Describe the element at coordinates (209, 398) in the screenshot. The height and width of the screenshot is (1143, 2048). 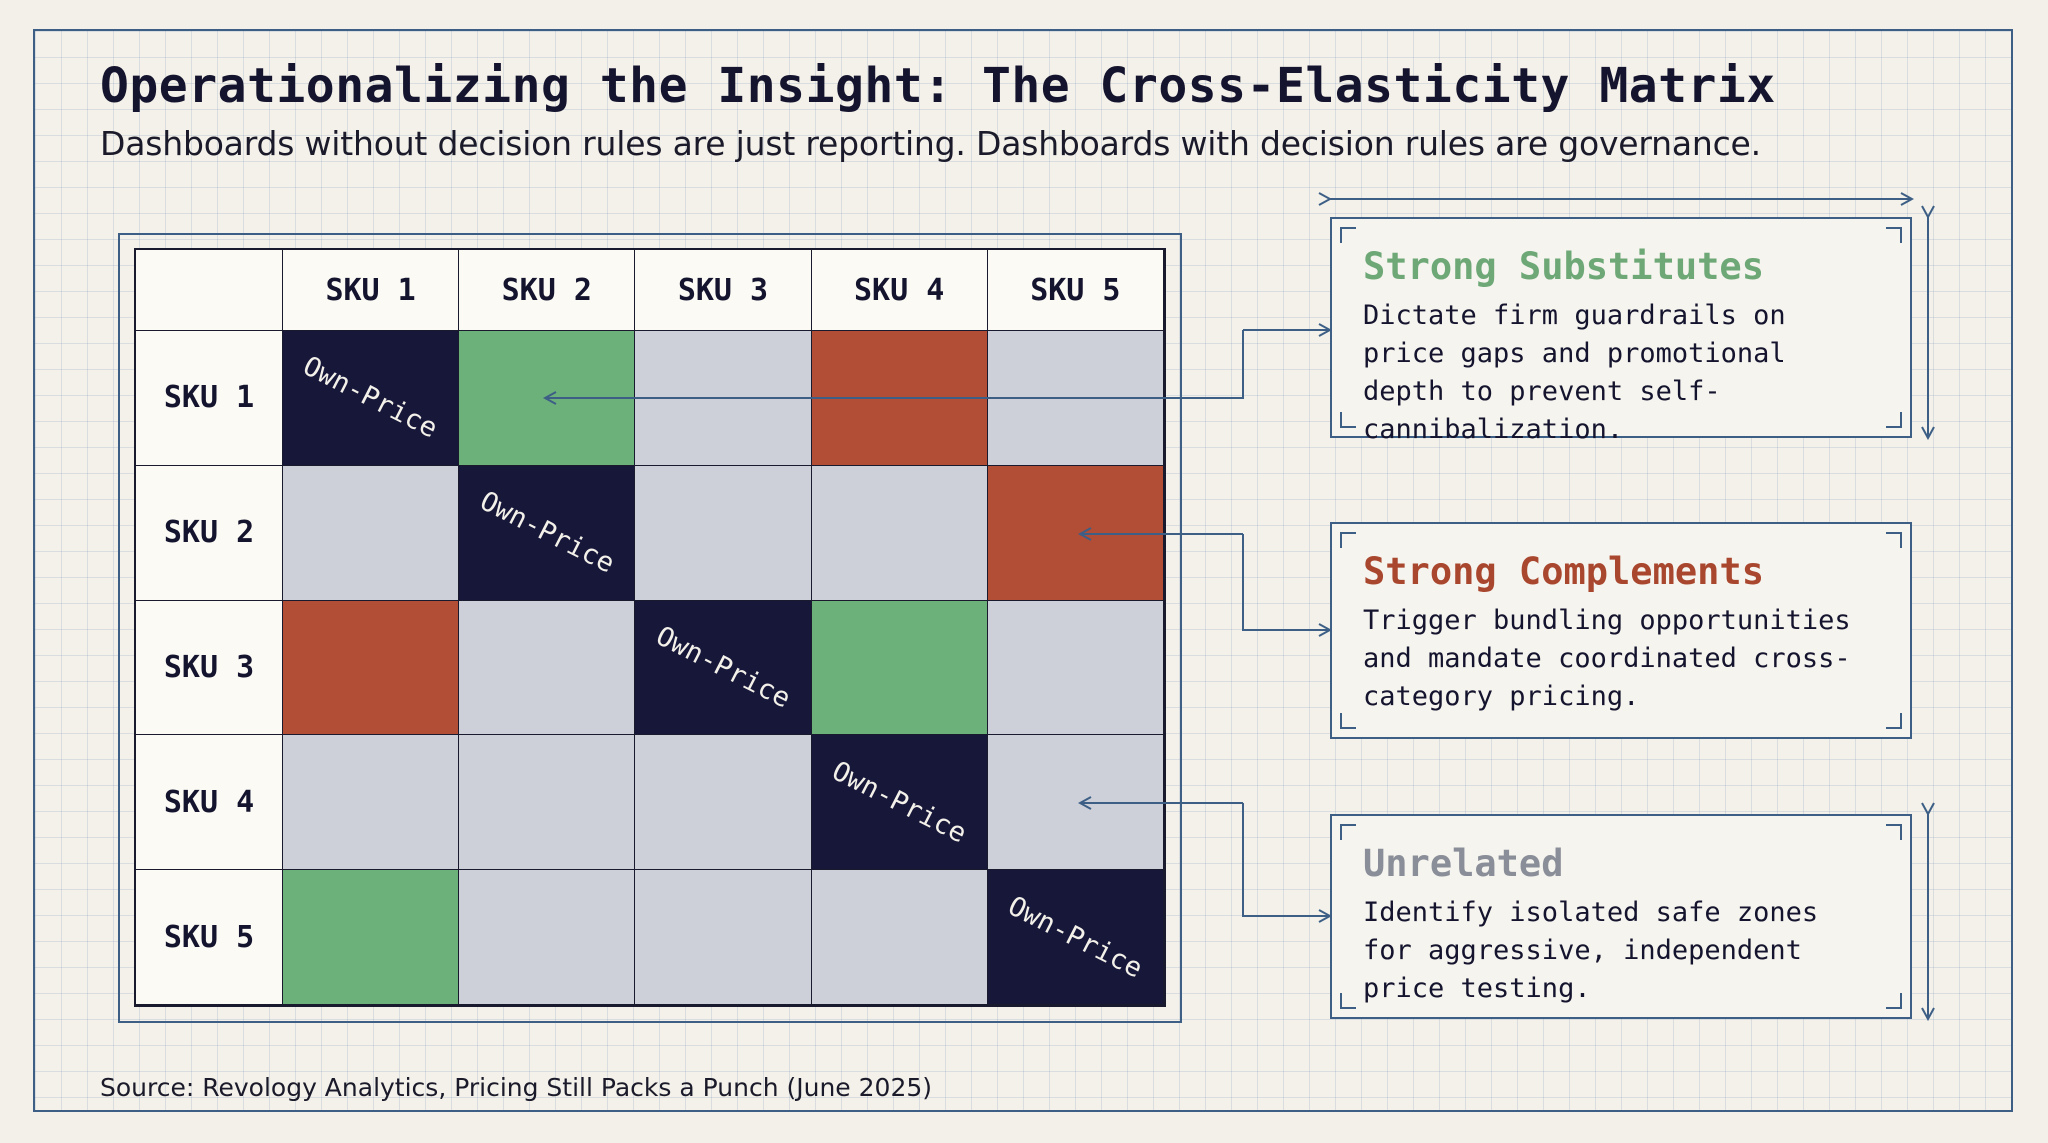
I see `row-header: SKU 1` at that location.